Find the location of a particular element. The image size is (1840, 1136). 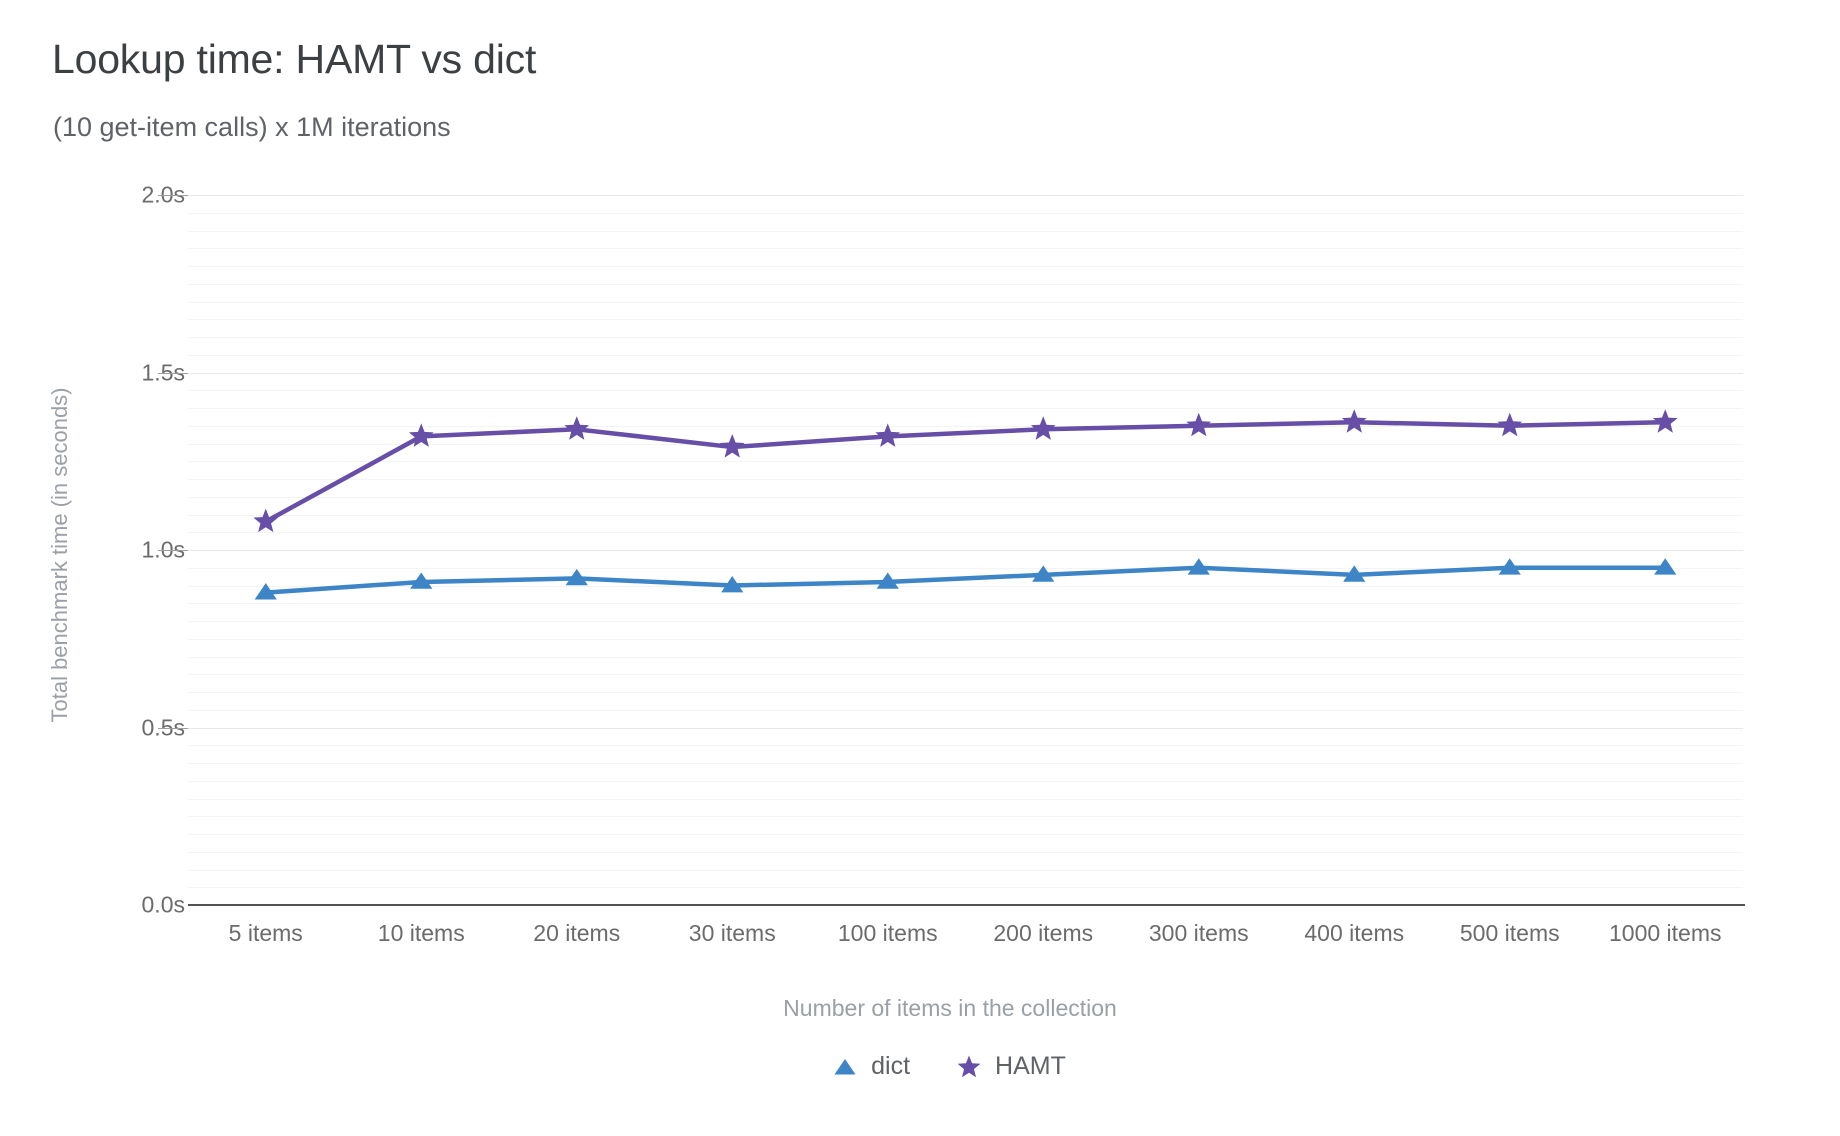

x-axis-line is located at coordinates (966, 905).